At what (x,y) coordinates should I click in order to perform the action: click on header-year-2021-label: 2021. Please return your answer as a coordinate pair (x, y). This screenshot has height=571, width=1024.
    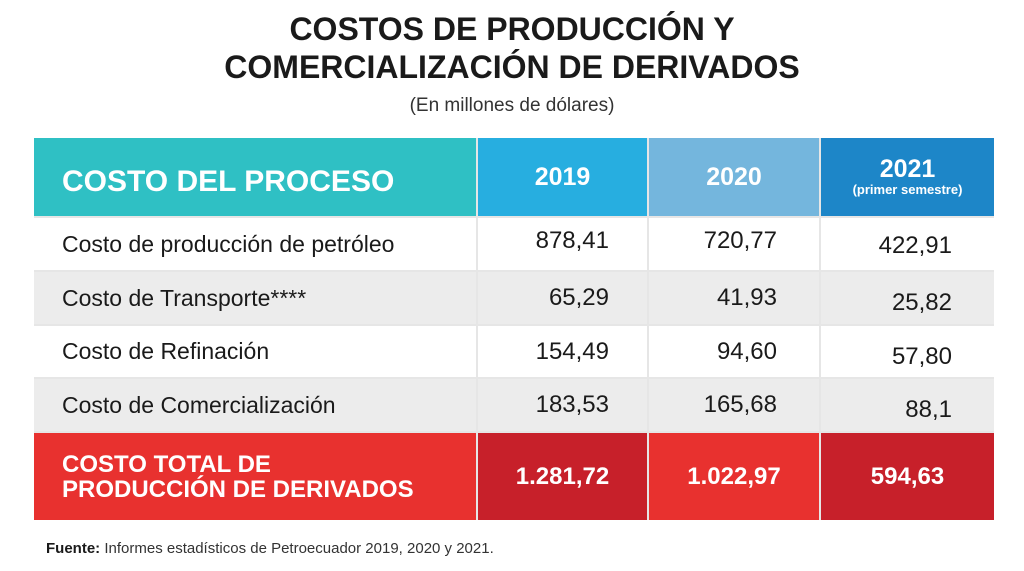
    Looking at the image, I should click on (907, 169).